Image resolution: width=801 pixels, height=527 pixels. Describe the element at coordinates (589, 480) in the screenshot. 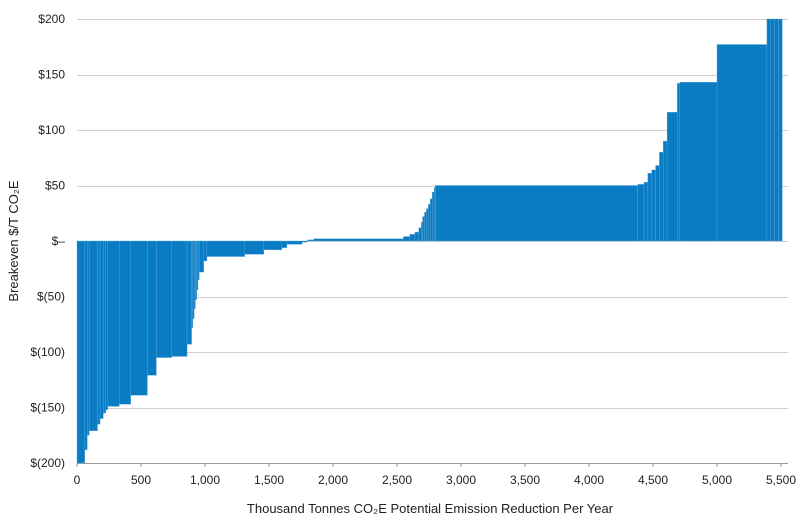

I see `x-tick-label: 4,000` at that location.